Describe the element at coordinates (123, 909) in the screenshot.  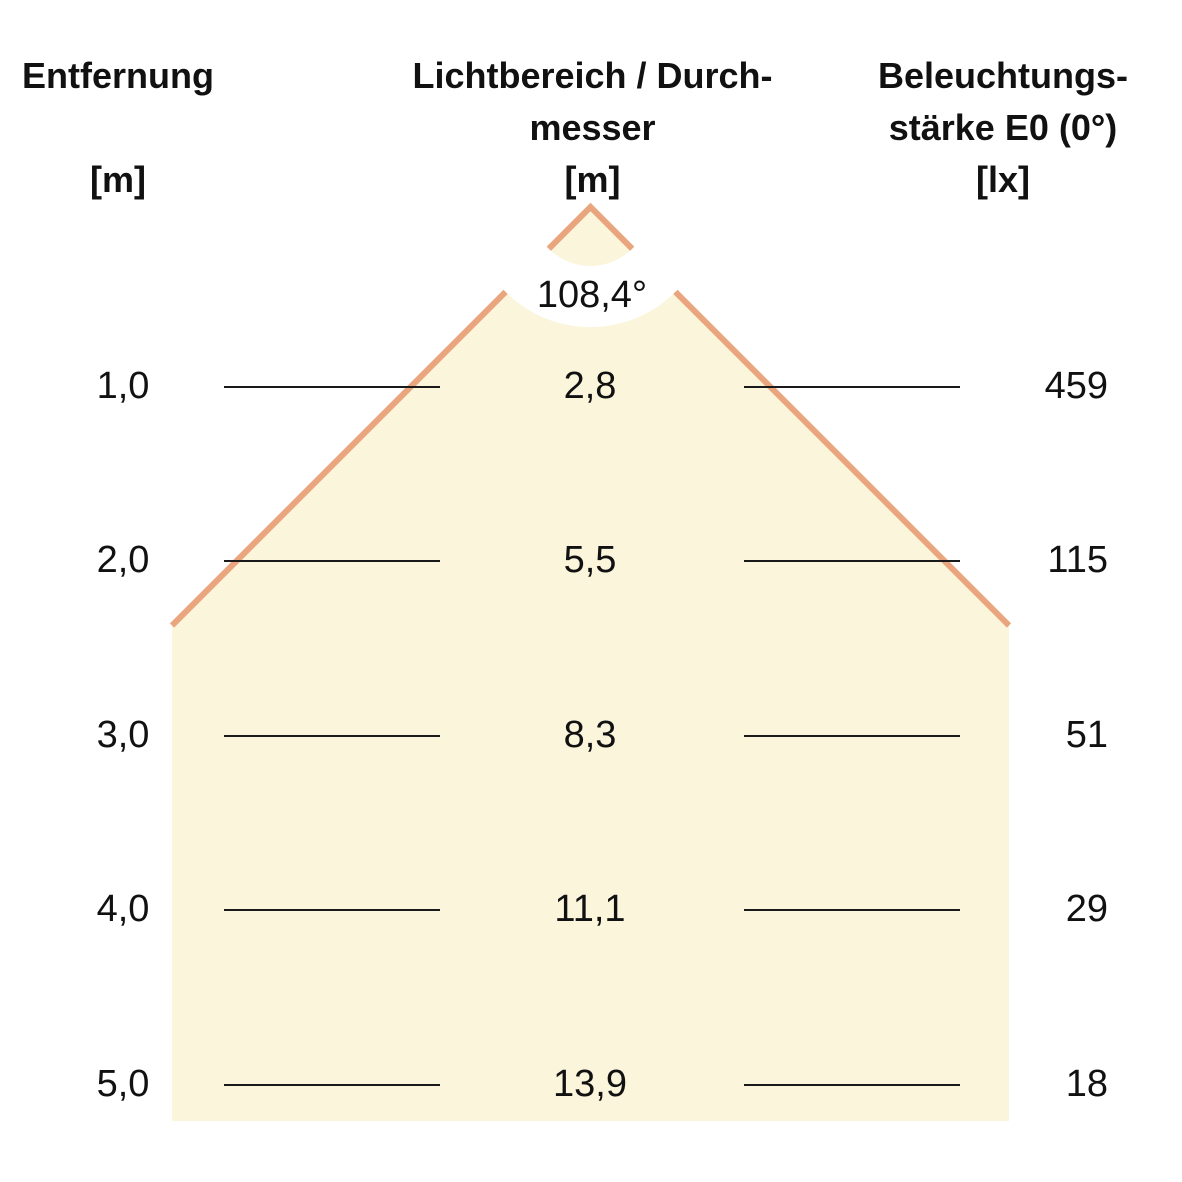
I see `distance-value: 4,0` at that location.